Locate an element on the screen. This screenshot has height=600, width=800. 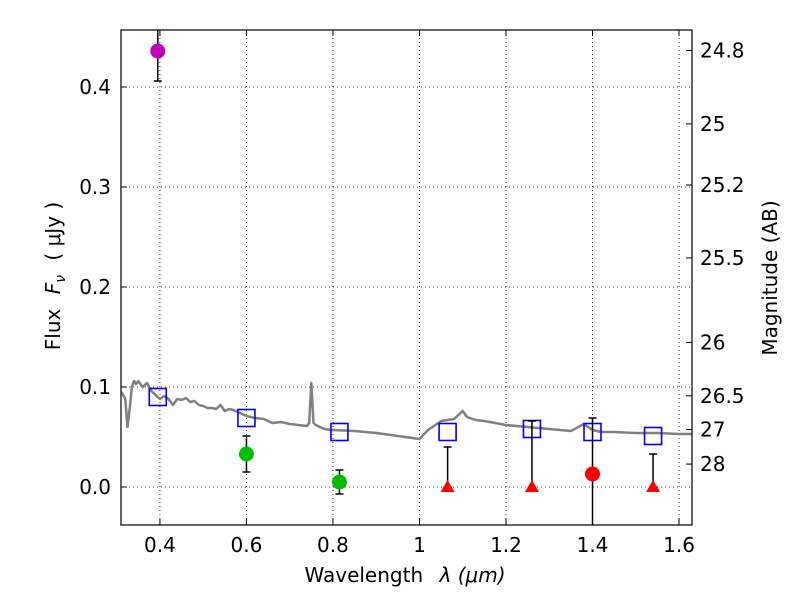
y2-tick-label: 25 is located at coordinates (712, 124).